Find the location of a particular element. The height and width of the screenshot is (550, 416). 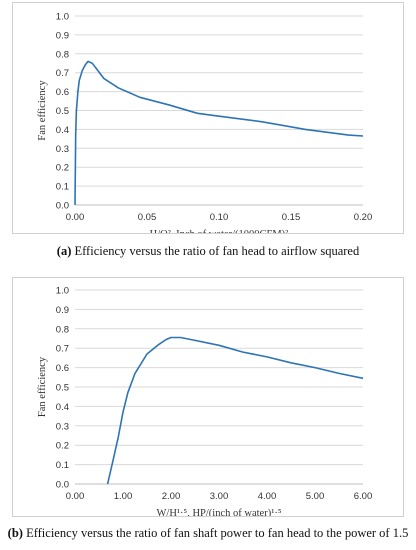

chart-a-x-tick-label: 0.10 is located at coordinates (219, 217).